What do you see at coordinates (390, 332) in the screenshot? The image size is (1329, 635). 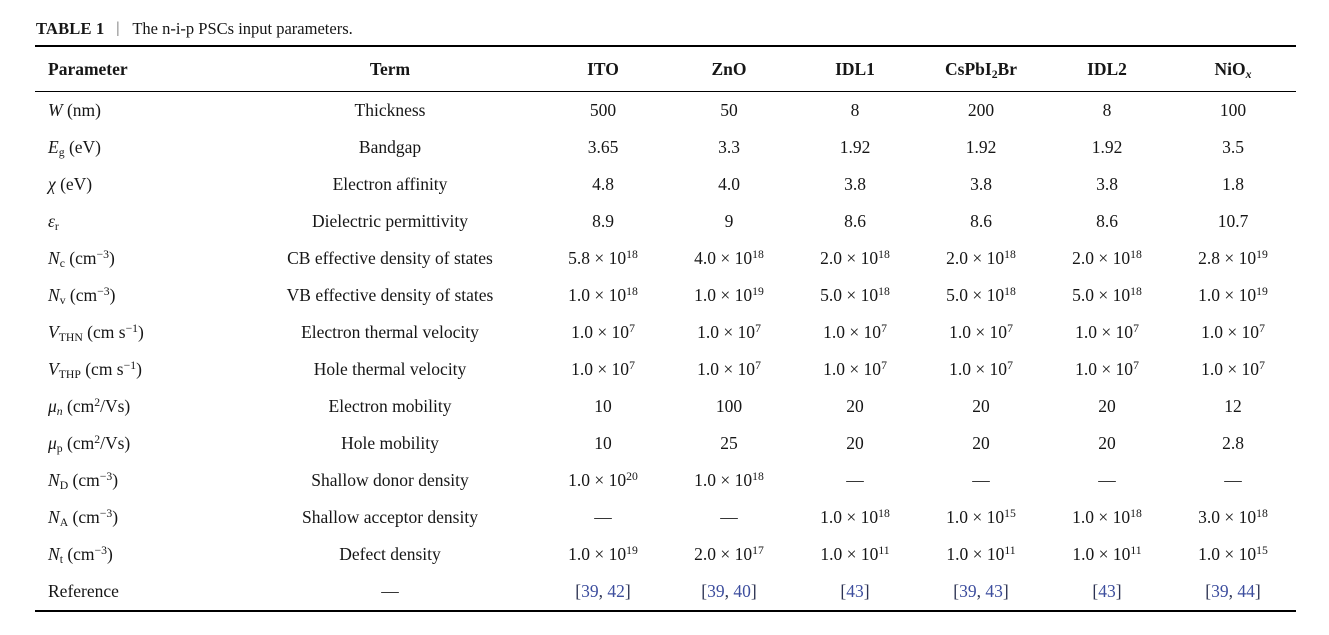 I see `term-cell: Electron thermal velocity` at bounding box center [390, 332].